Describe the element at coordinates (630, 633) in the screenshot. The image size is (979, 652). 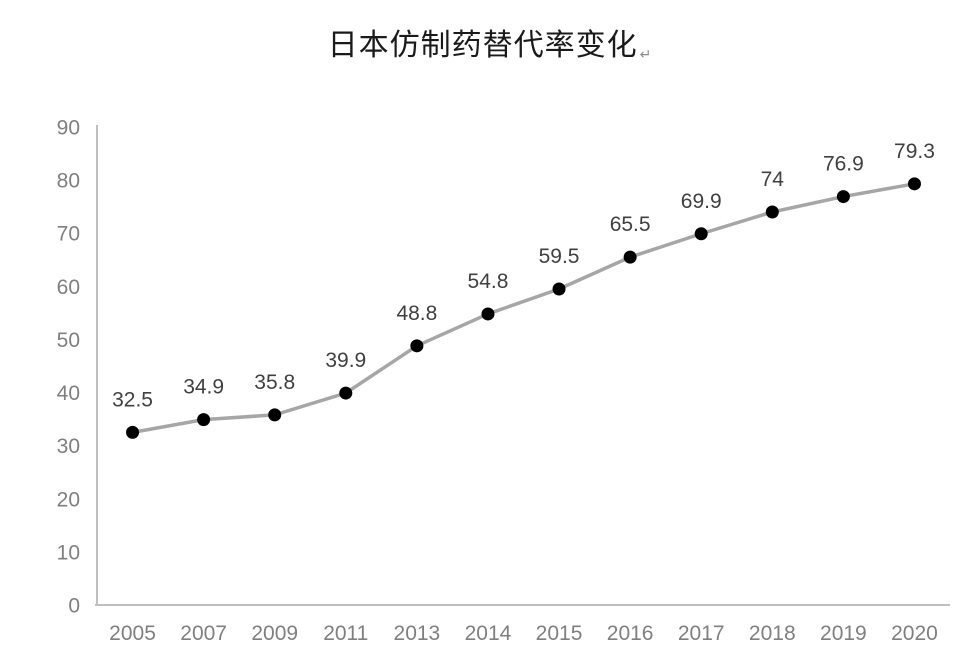
I see `x-tick-label: 2016` at that location.